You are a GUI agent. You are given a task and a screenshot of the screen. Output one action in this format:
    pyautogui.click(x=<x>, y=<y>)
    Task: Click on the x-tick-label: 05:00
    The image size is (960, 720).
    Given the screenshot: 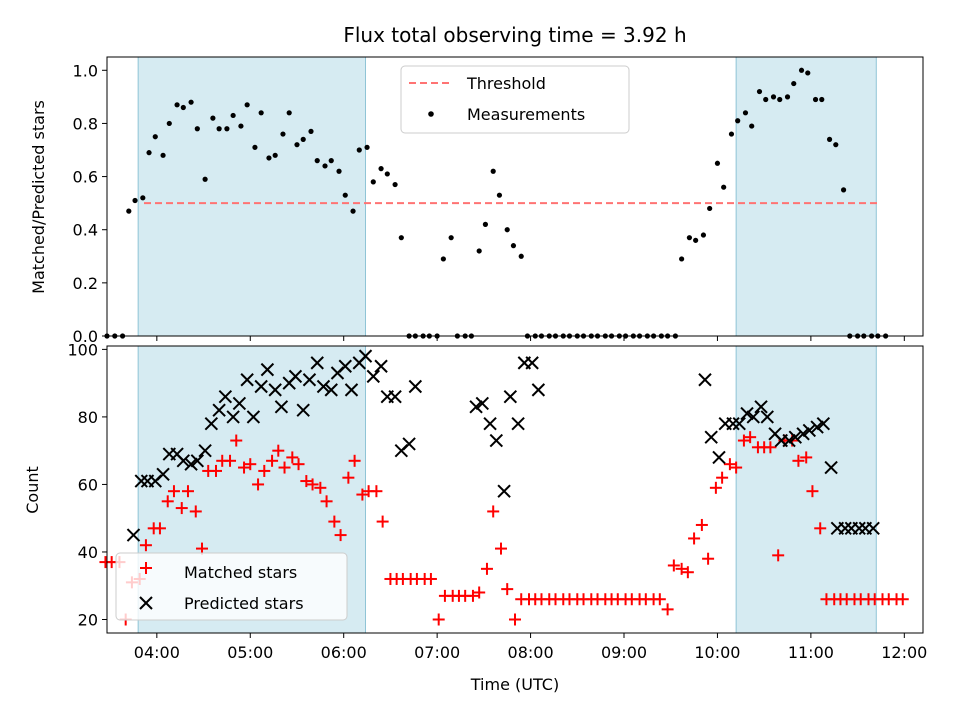 What is the action you would take?
    pyautogui.click(x=250, y=652)
    